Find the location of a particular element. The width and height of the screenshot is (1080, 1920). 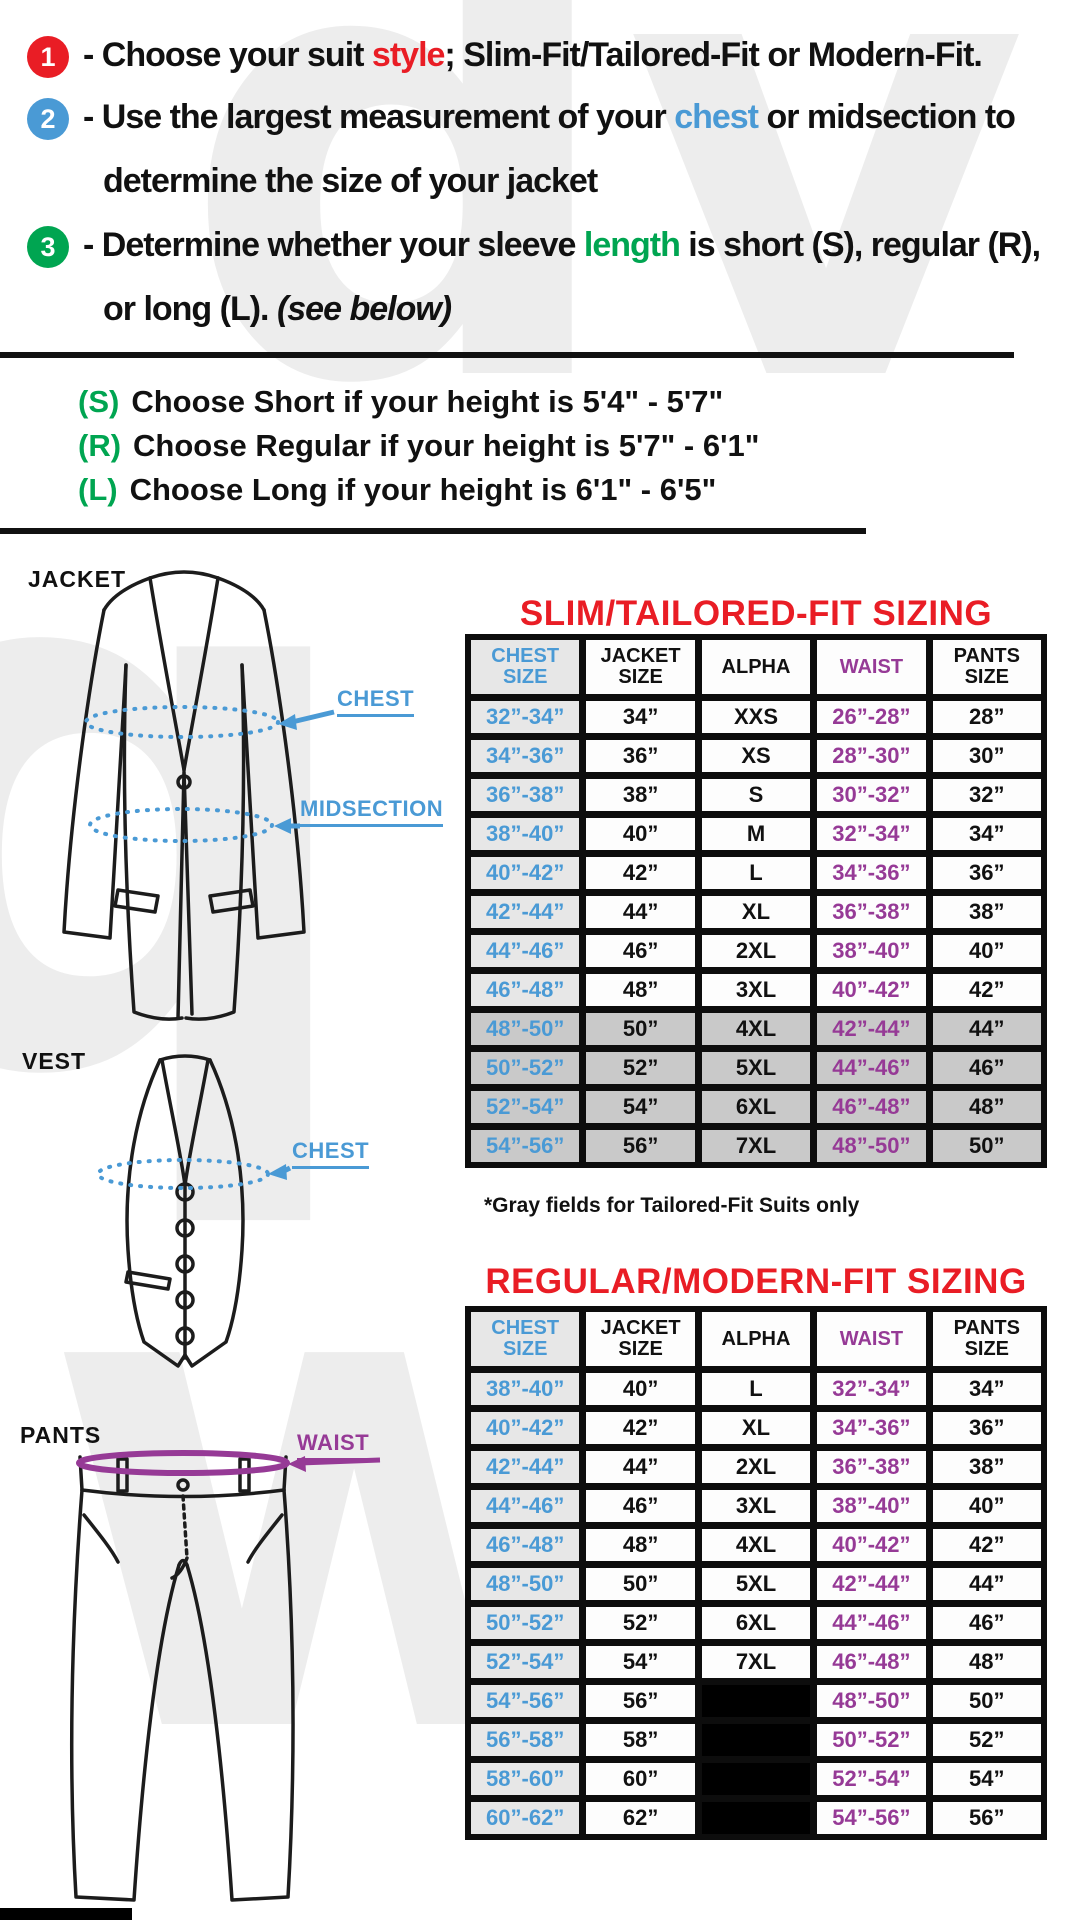

cell-chest: 44”-46” is located at coordinates (525, 1506).